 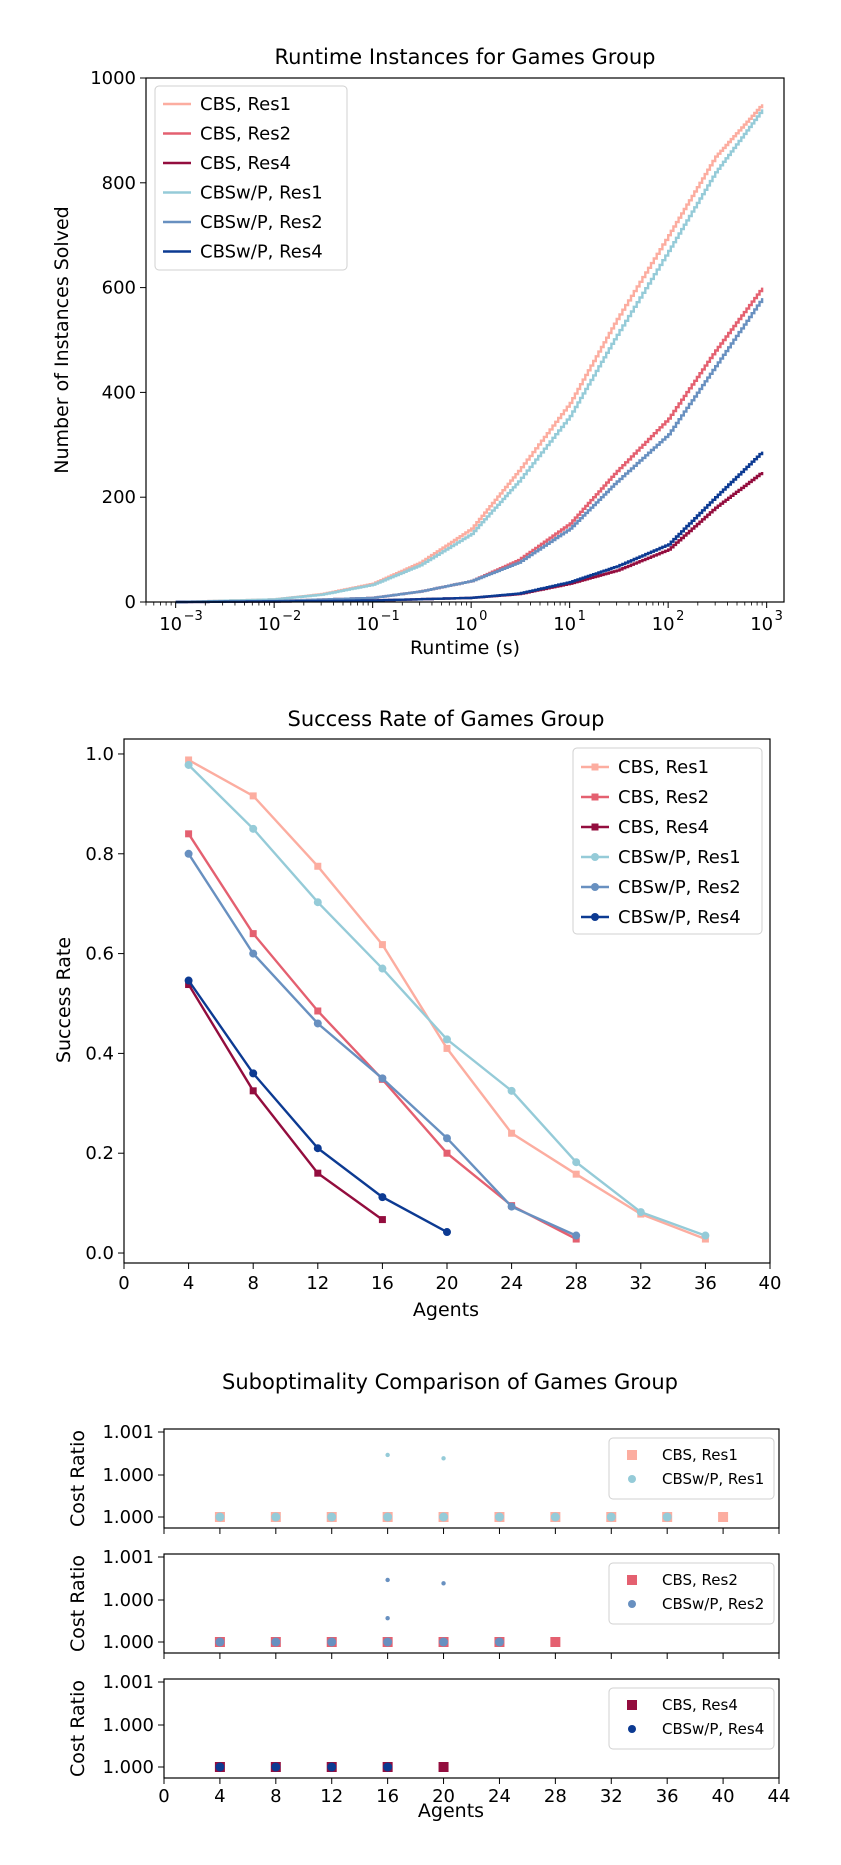 I want to click on chart1-xtick-exponent: −2, so click(x=291, y=616).